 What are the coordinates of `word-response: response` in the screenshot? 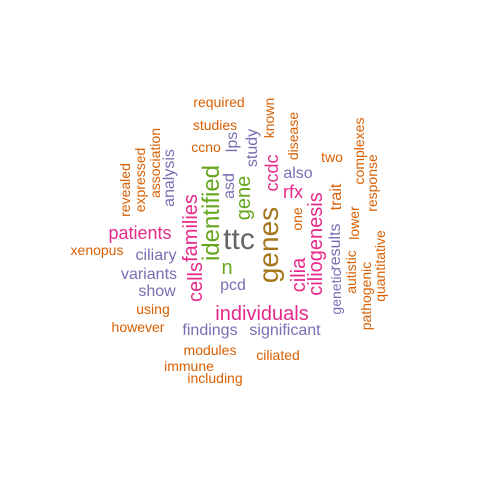 It's located at (372, 183).